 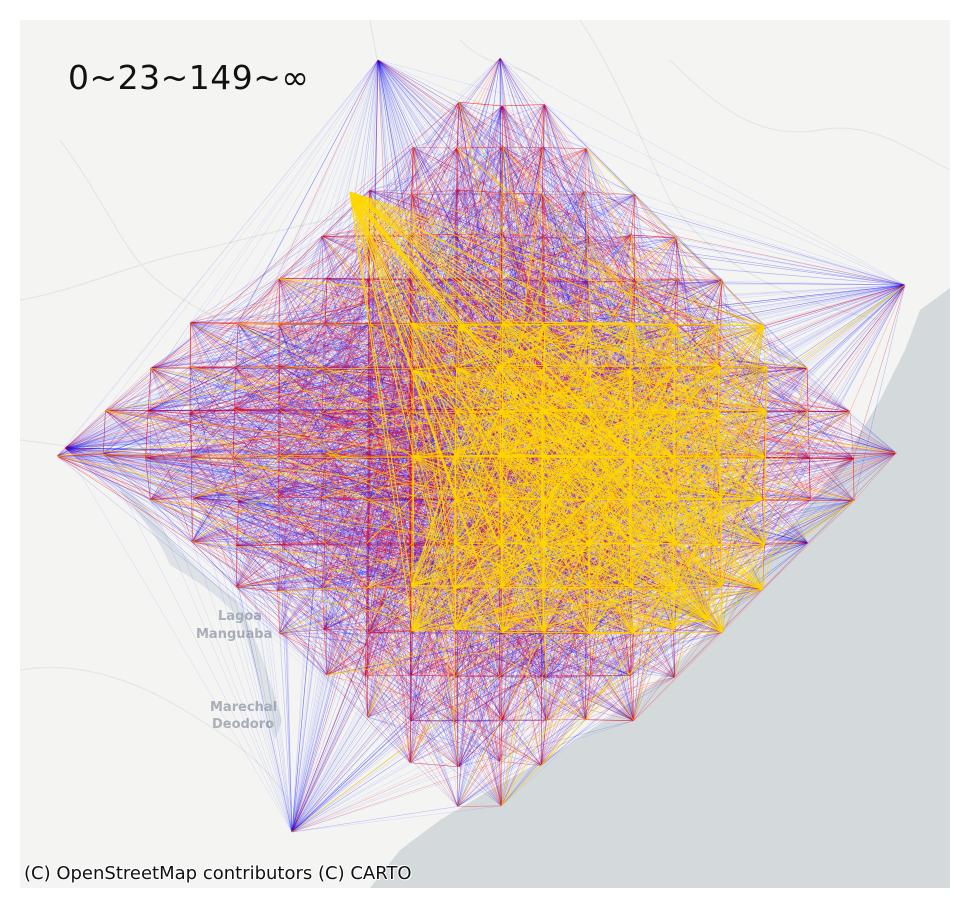 I want to click on place-label-group: Lagoa Manguaba Marechal Deodoro, so click(x=236, y=670).